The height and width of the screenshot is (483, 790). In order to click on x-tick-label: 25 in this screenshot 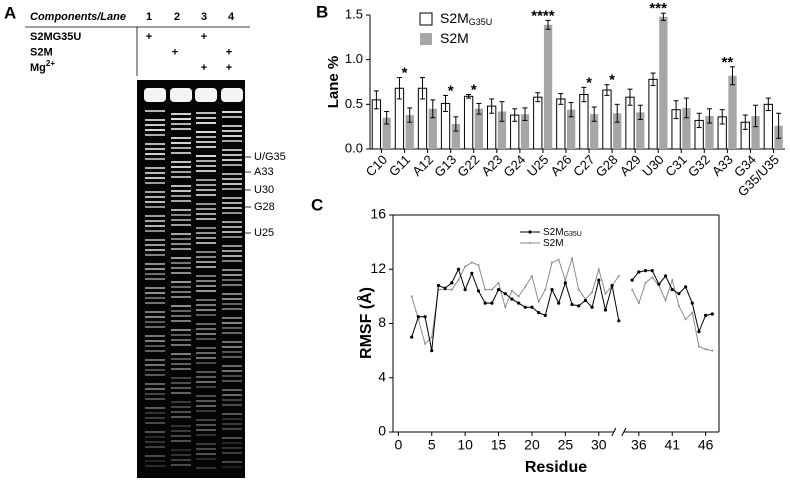, I will do `click(566, 445)`.